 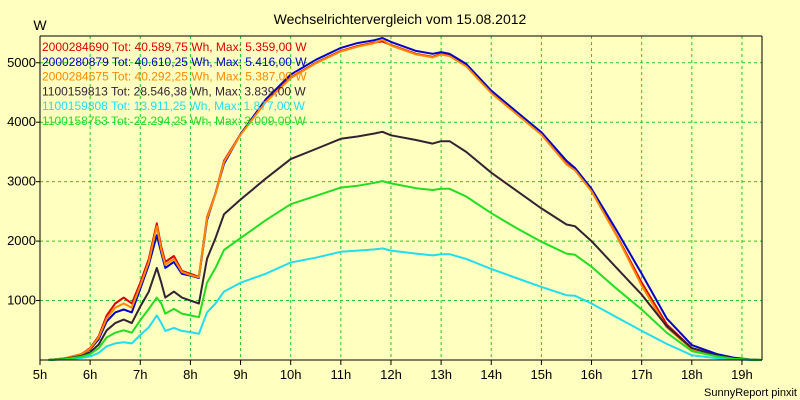 I want to click on x-tick-label: 16h, so click(x=592, y=374).